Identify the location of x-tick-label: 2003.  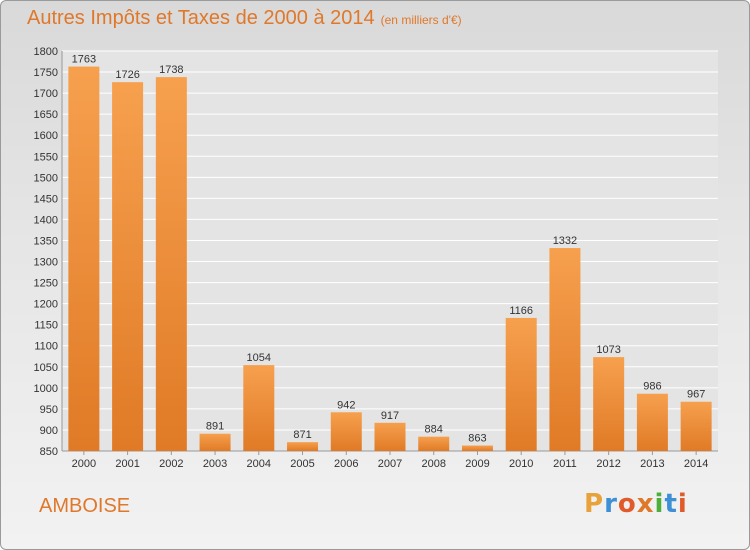
(215, 464).